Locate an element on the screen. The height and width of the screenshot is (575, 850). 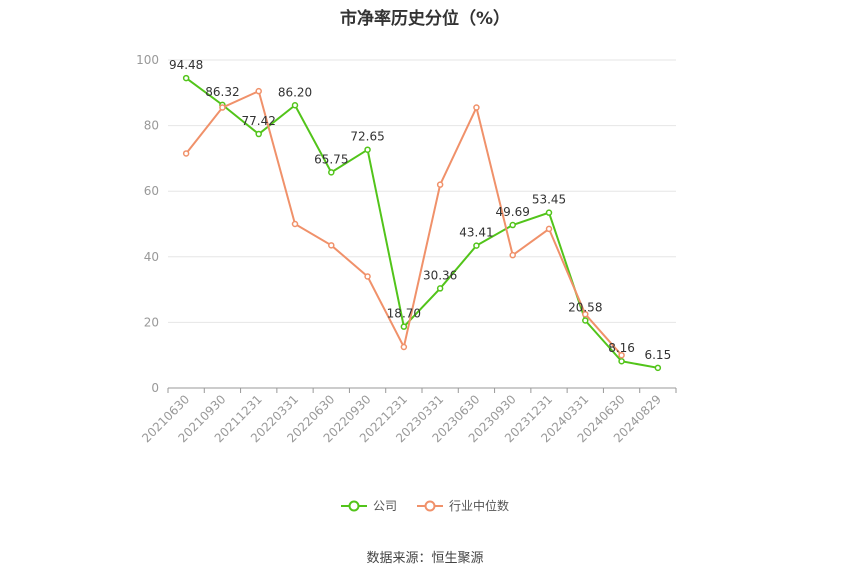
data-label: 77.42 is located at coordinates (259, 121).